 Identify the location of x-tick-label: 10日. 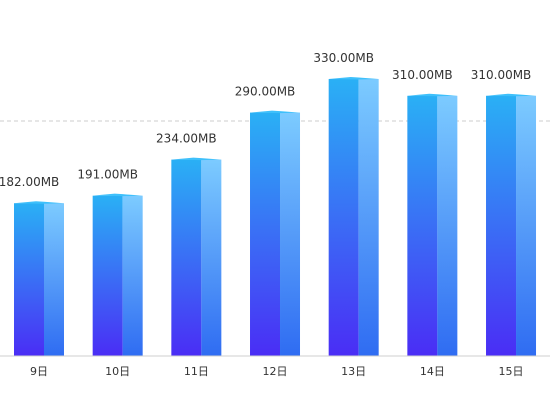
(117, 371).